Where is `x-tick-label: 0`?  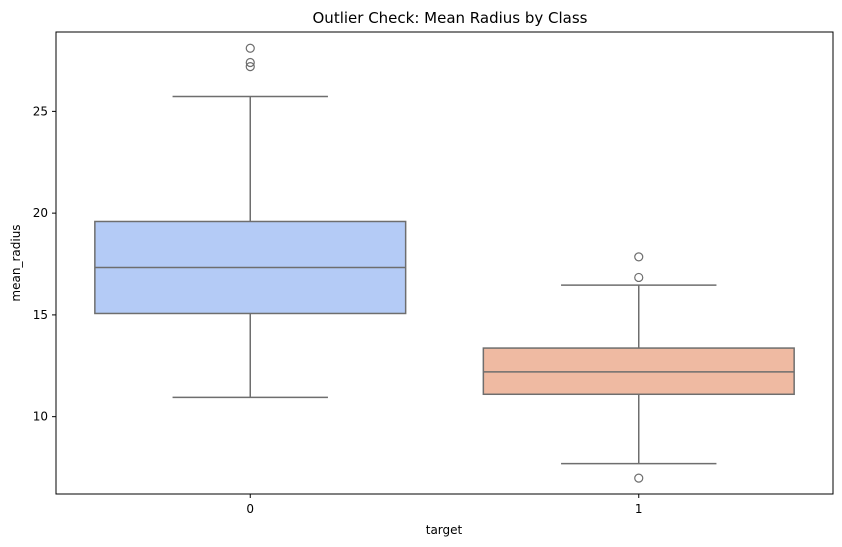 x-tick-label: 0 is located at coordinates (250, 509).